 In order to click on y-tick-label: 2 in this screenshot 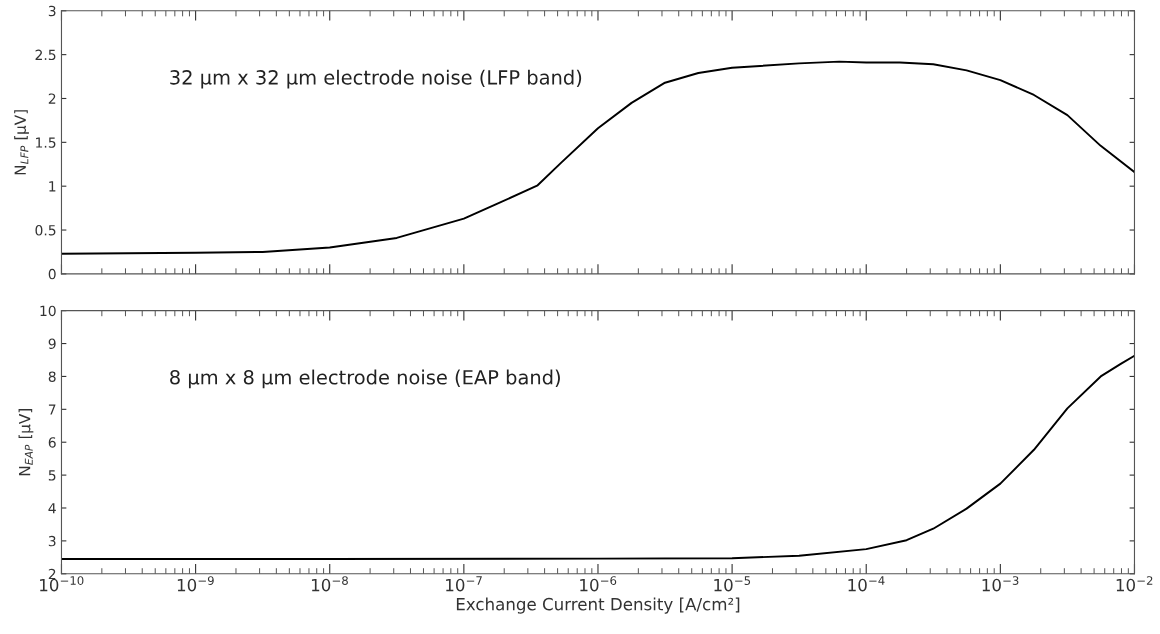, I will do `click(52, 98)`.